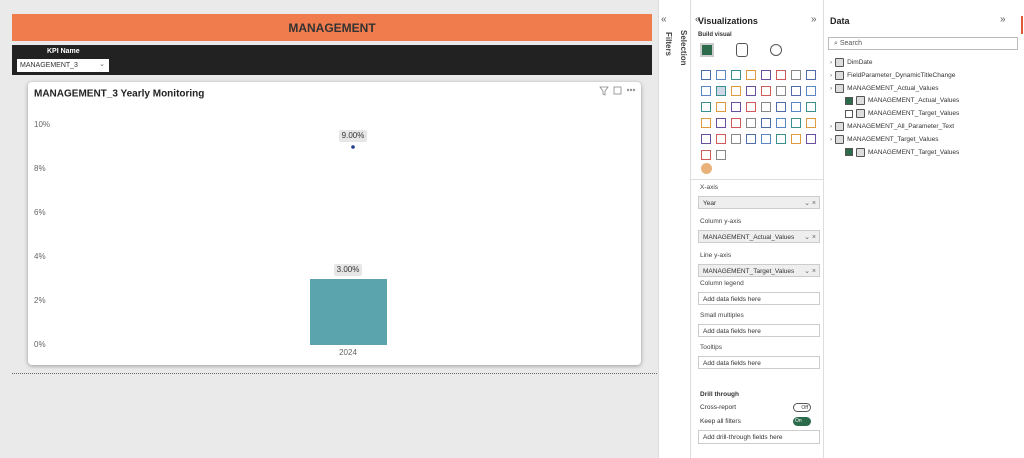 Image resolution: width=1024 pixels, height=458 pixels. I want to click on filters-tab: Filters, so click(668, 44).